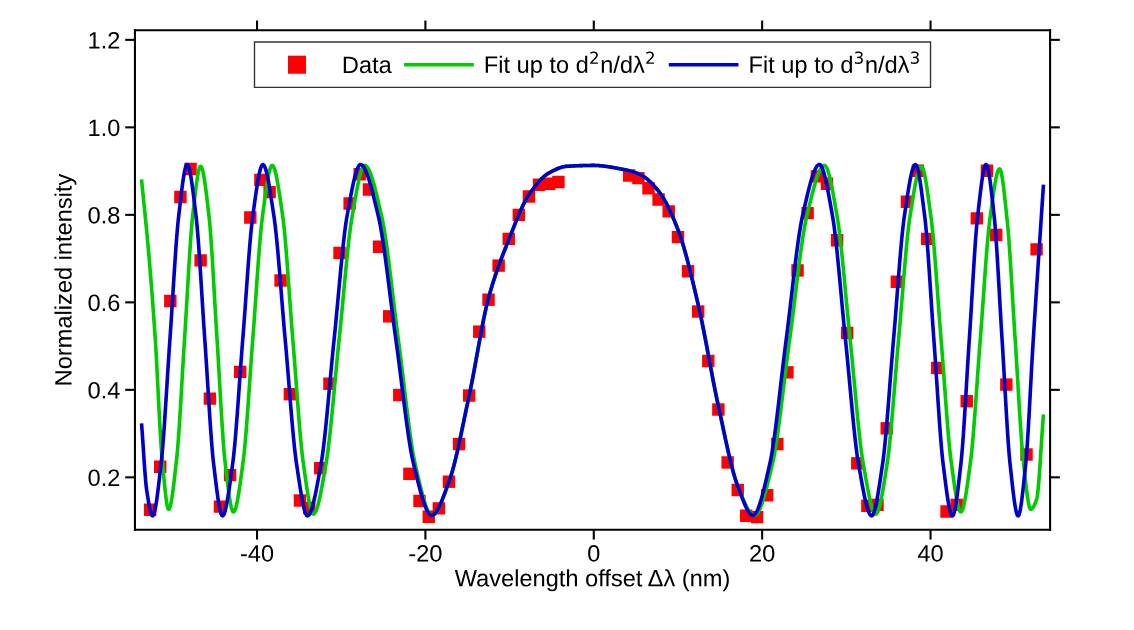 This screenshot has height=630, width=1134. I want to click on x-tick-label: 20, so click(762, 553).